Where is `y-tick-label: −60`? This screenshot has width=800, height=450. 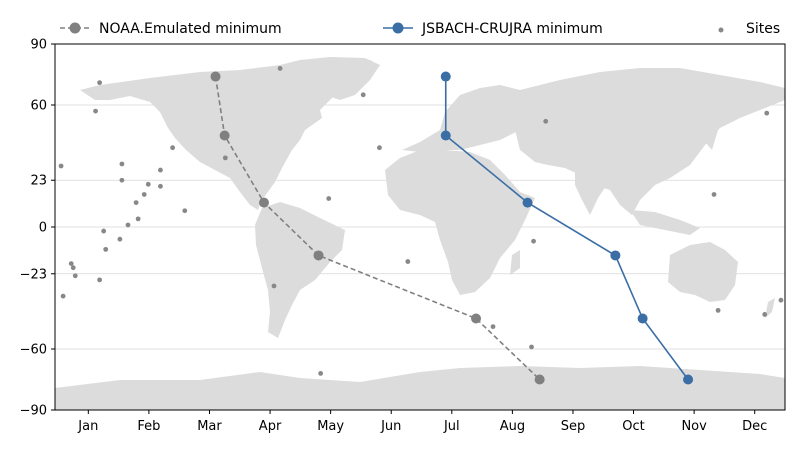
y-tick-label: −60 is located at coordinates (33, 350).